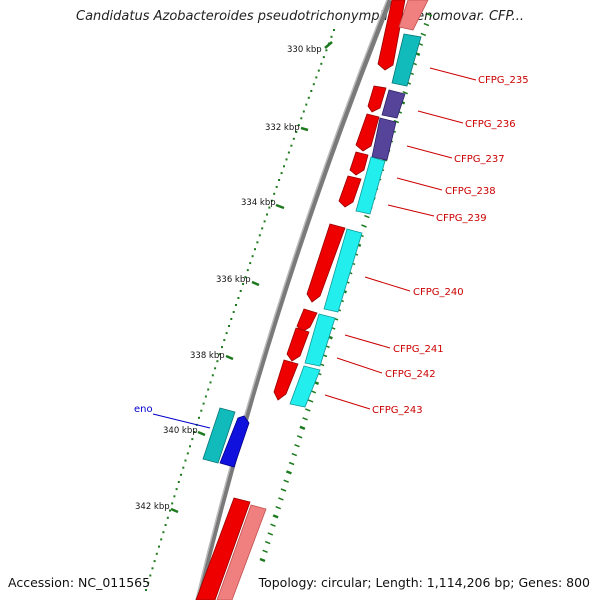  I want to click on gene-label-CFPG_242: CFPG_242, so click(410, 374).